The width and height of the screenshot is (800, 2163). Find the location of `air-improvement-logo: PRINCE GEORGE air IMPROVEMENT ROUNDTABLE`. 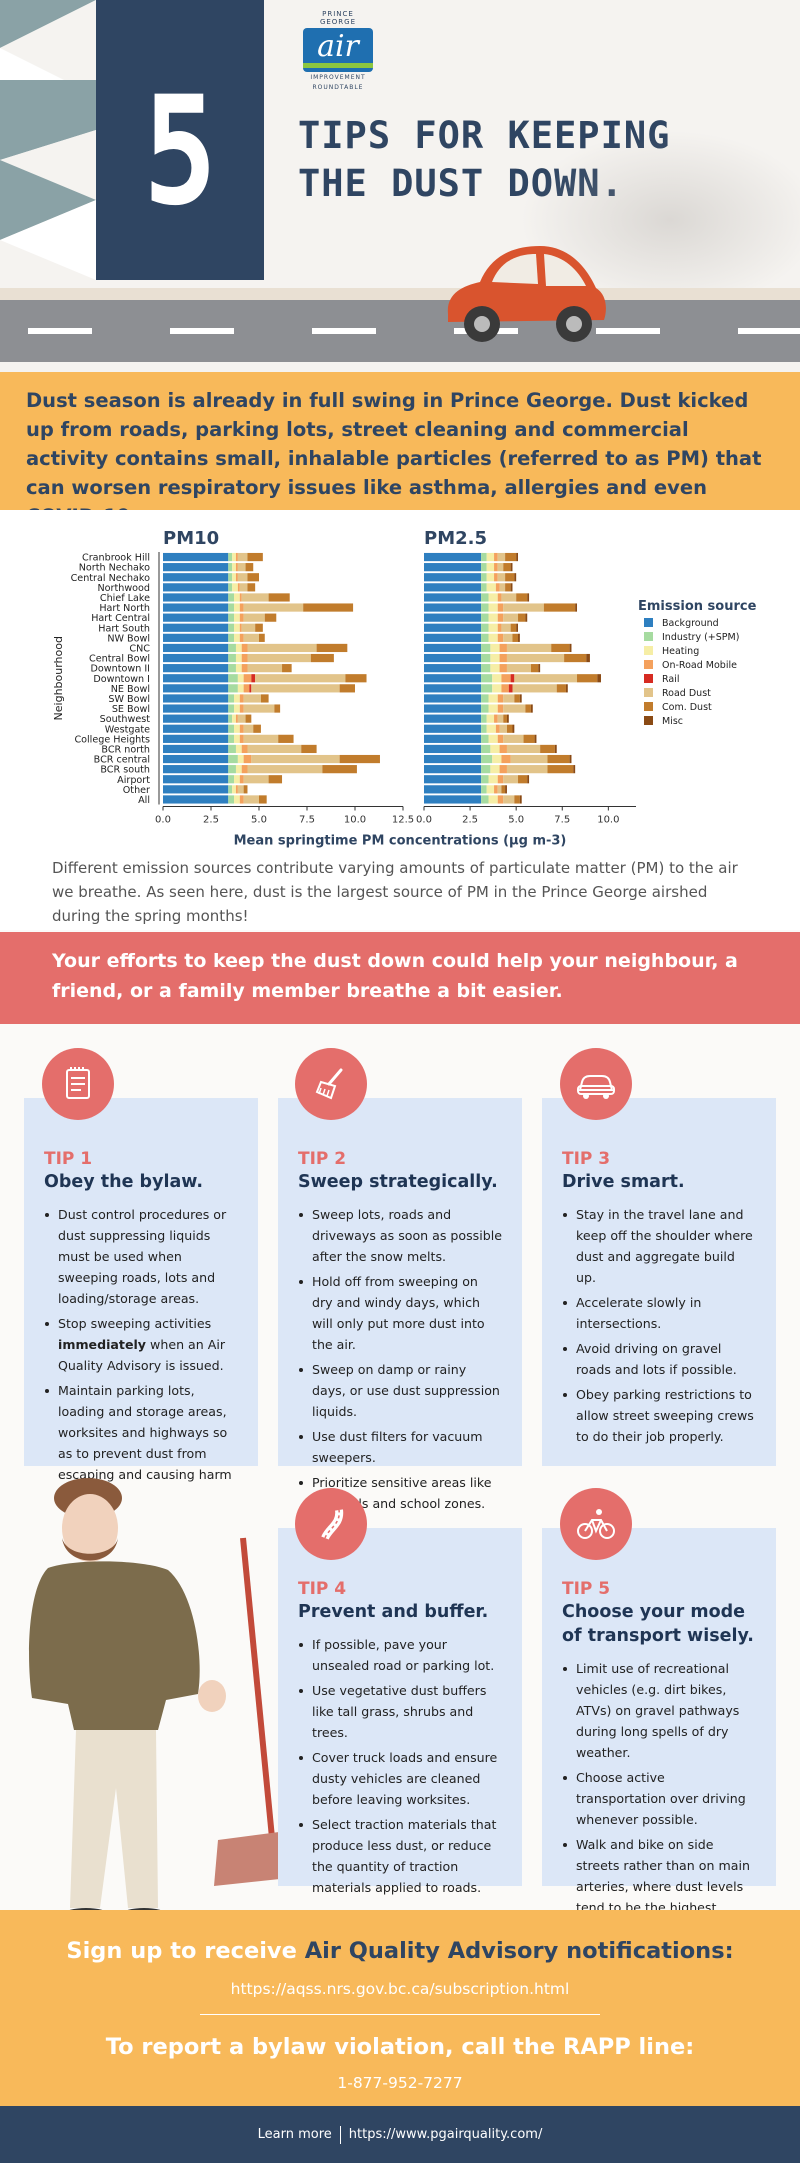

air-improvement-logo: PRINCE GEORGE air IMPROVEMENT ROUNDTABLE is located at coordinates (338, 51).